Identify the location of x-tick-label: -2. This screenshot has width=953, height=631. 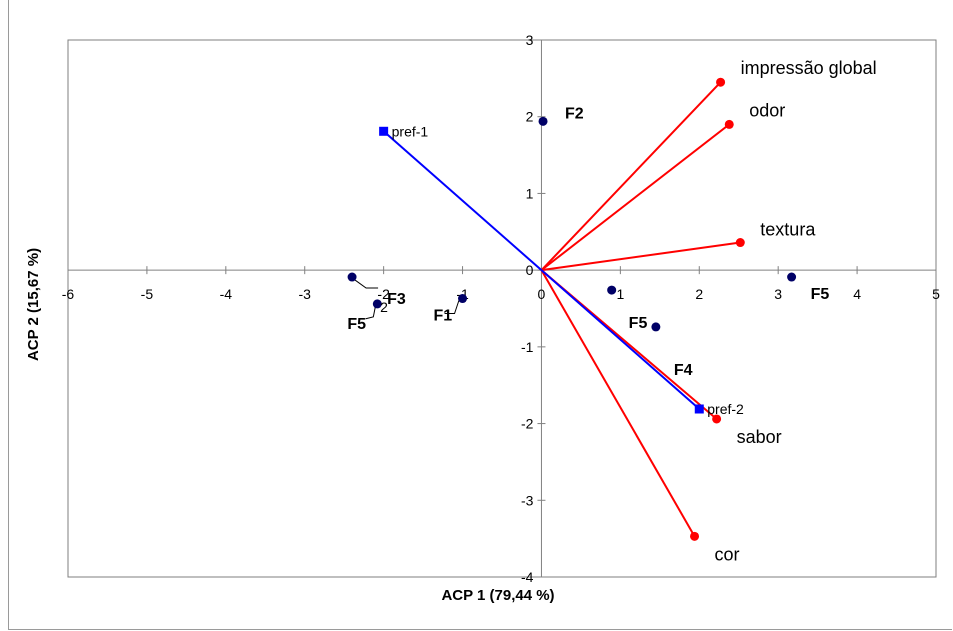
(383, 294).